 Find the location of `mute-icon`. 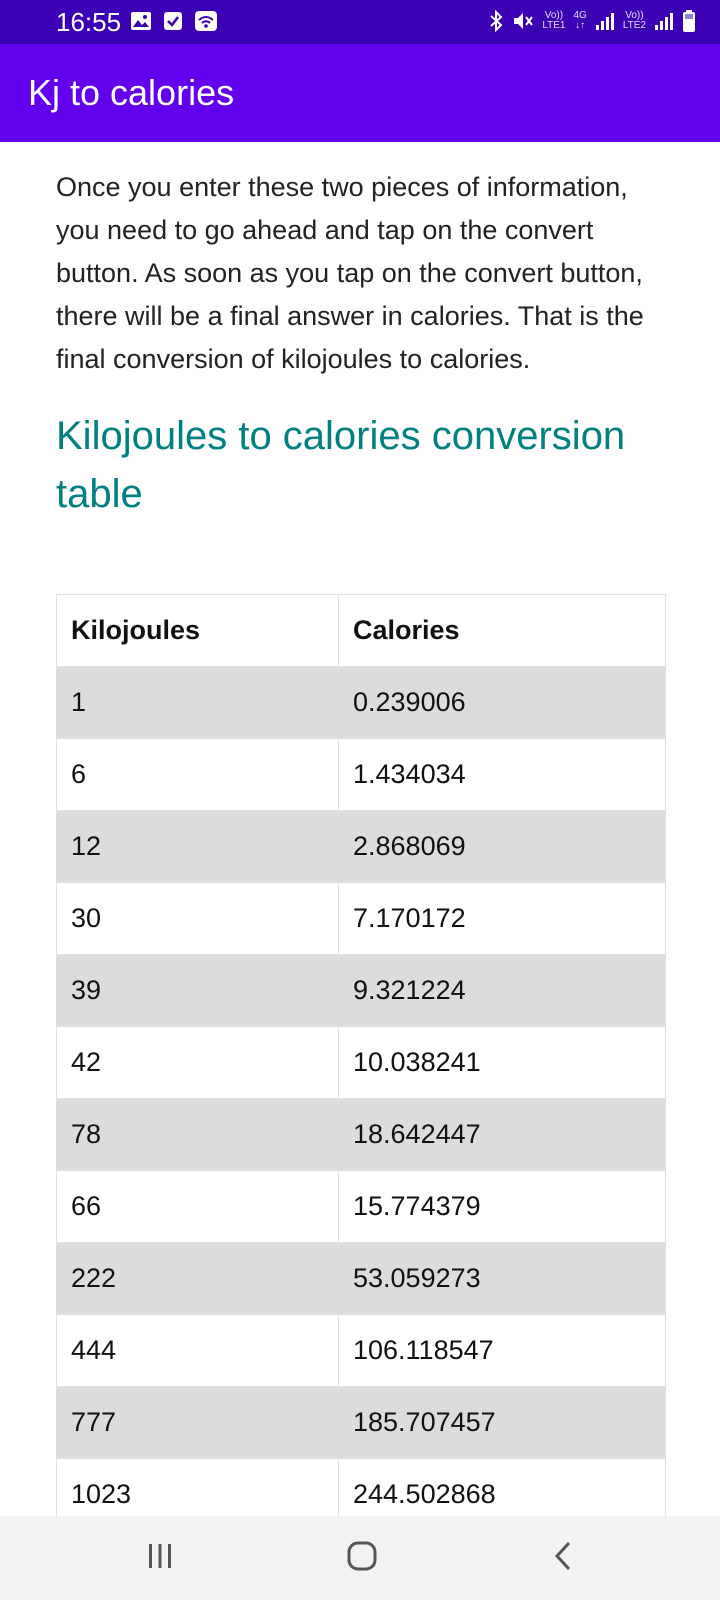

mute-icon is located at coordinates (523, 21).